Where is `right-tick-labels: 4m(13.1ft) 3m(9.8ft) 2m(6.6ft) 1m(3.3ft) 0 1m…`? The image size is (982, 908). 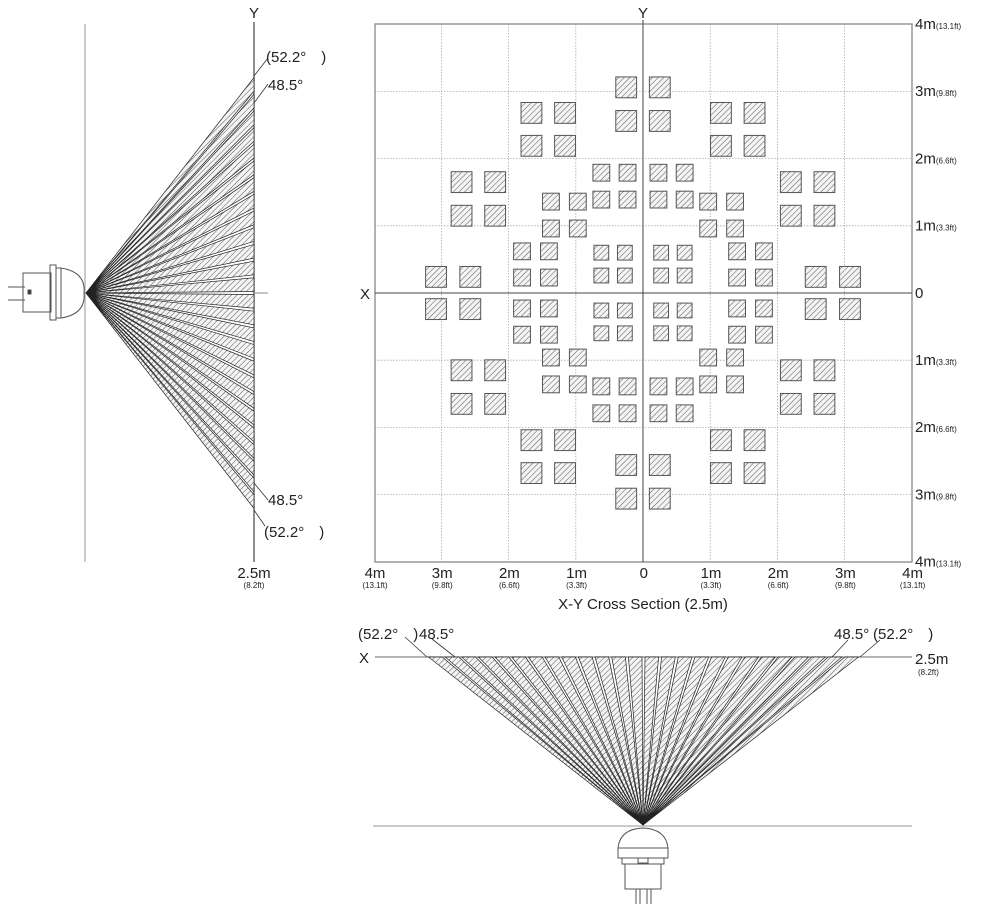 right-tick-labels: 4m(13.1ft) 3m(9.8ft) 2m(6.6ft) 1m(3.3ft) 0 1m… is located at coordinates (938, 293).